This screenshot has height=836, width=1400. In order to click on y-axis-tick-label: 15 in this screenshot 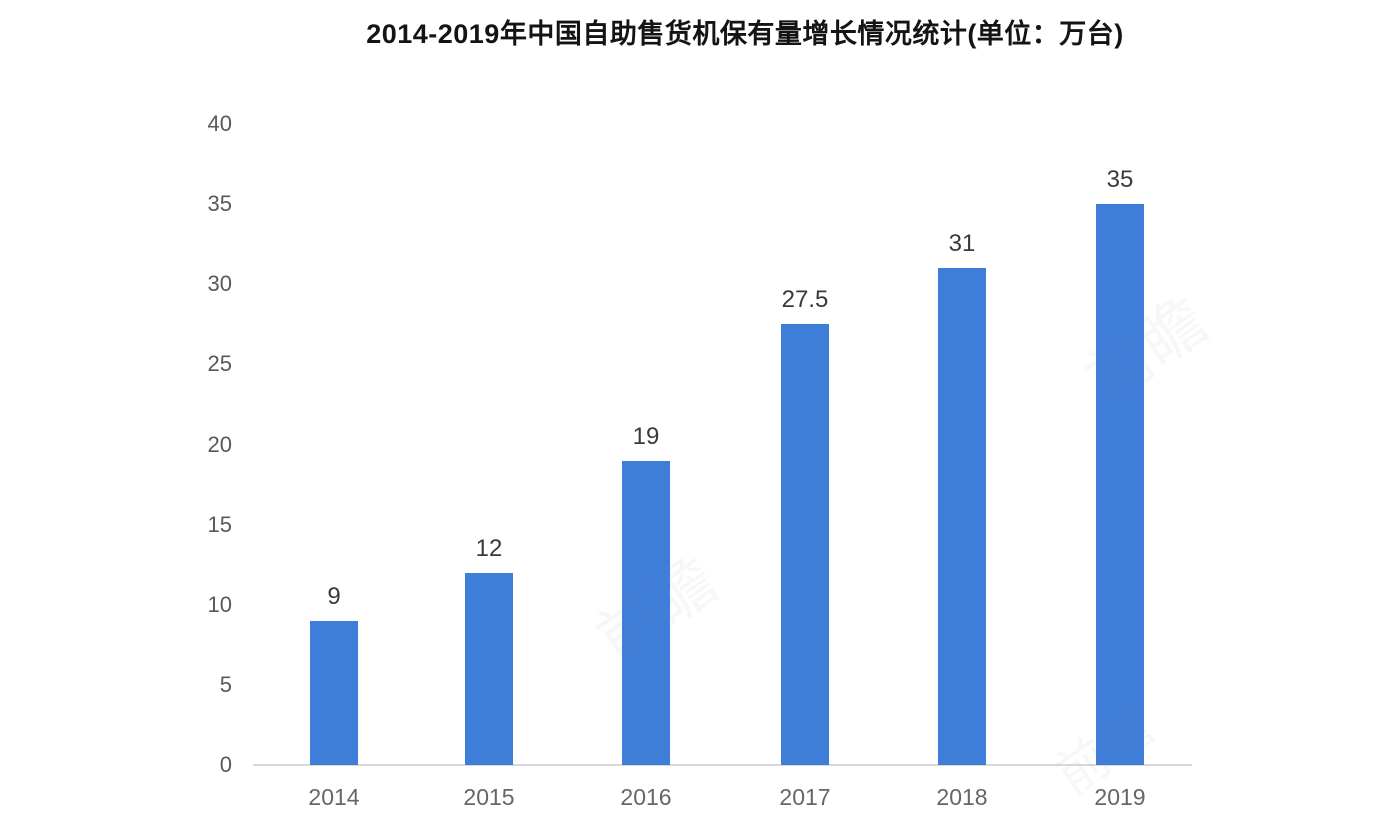, I will do `click(219, 524)`.